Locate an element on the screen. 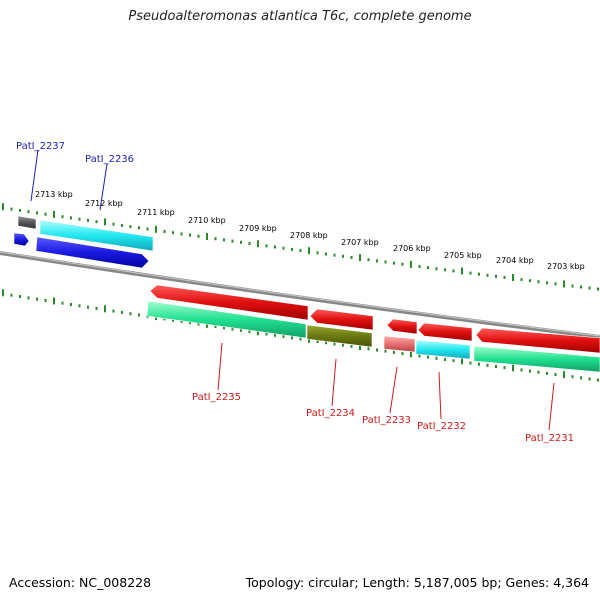  scale-label: 2705 kbp is located at coordinates (463, 255).